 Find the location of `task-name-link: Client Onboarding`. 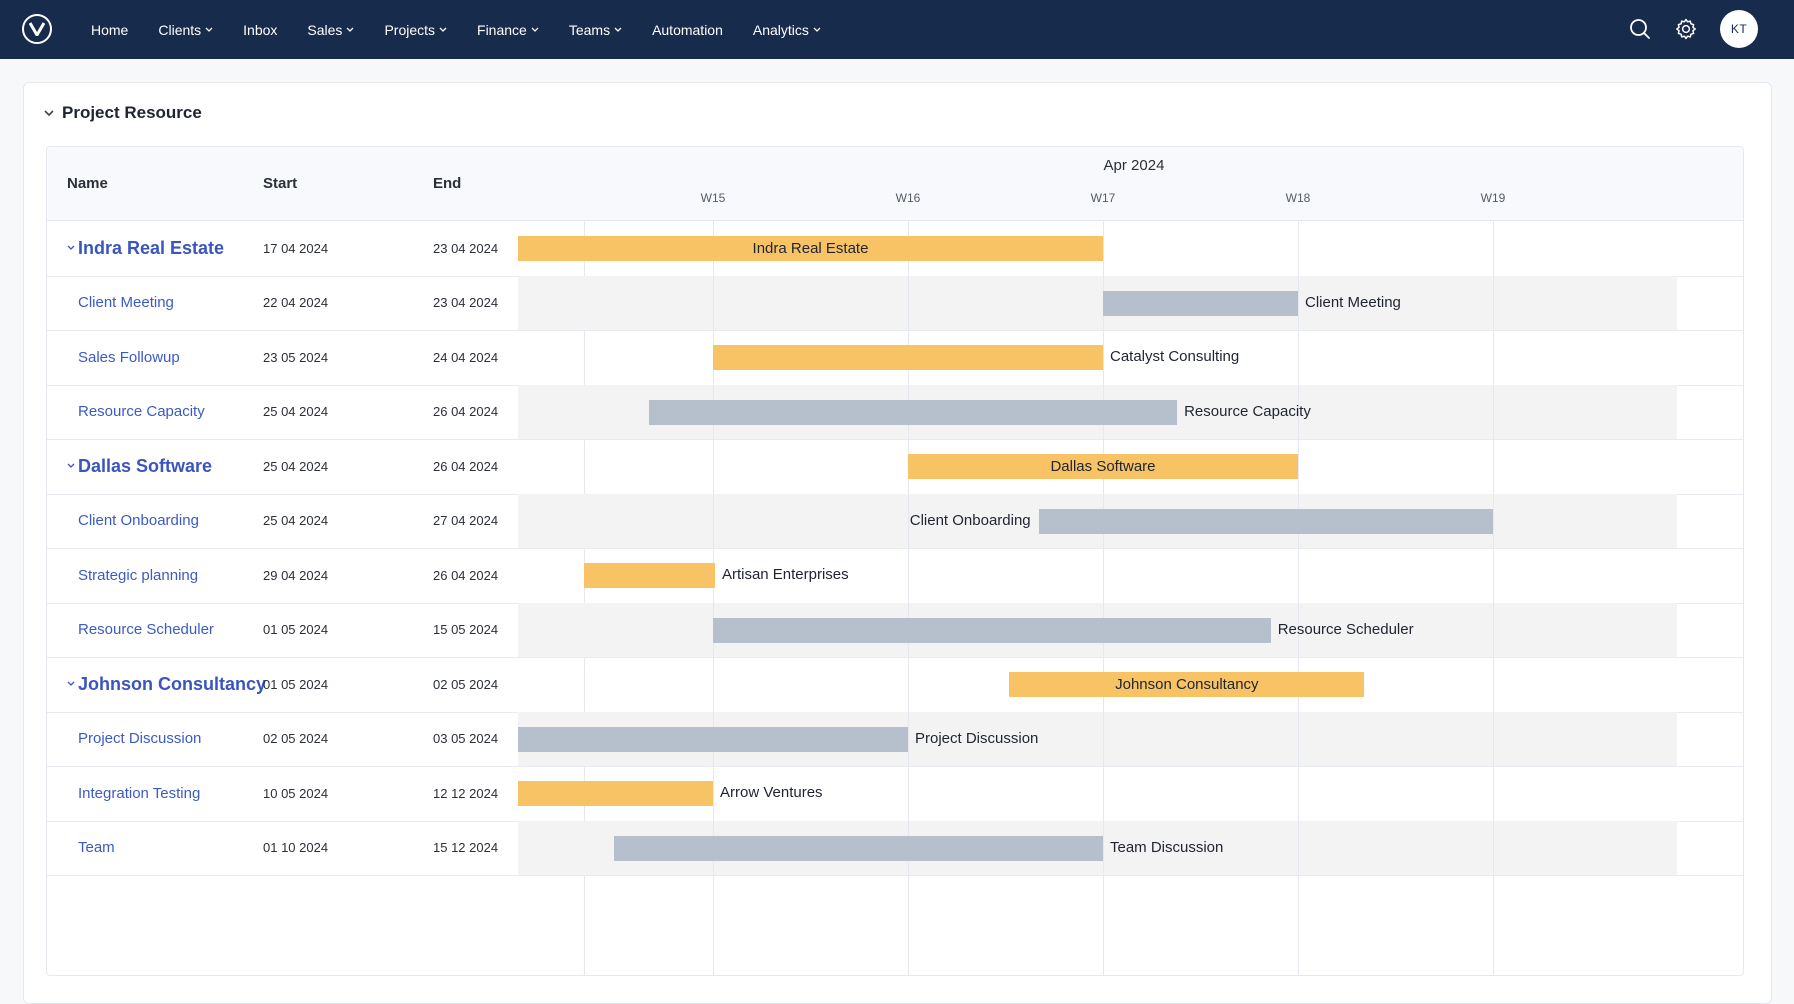

task-name-link: Client Onboarding is located at coordinates (138, 521).